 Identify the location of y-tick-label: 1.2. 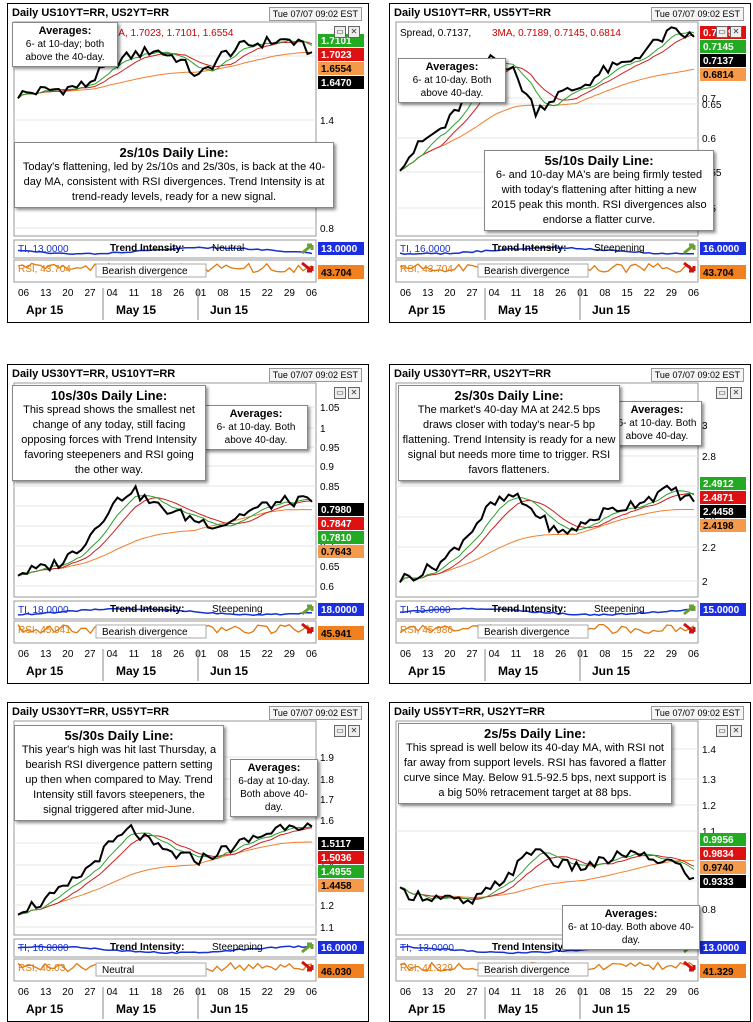
(709, 806).